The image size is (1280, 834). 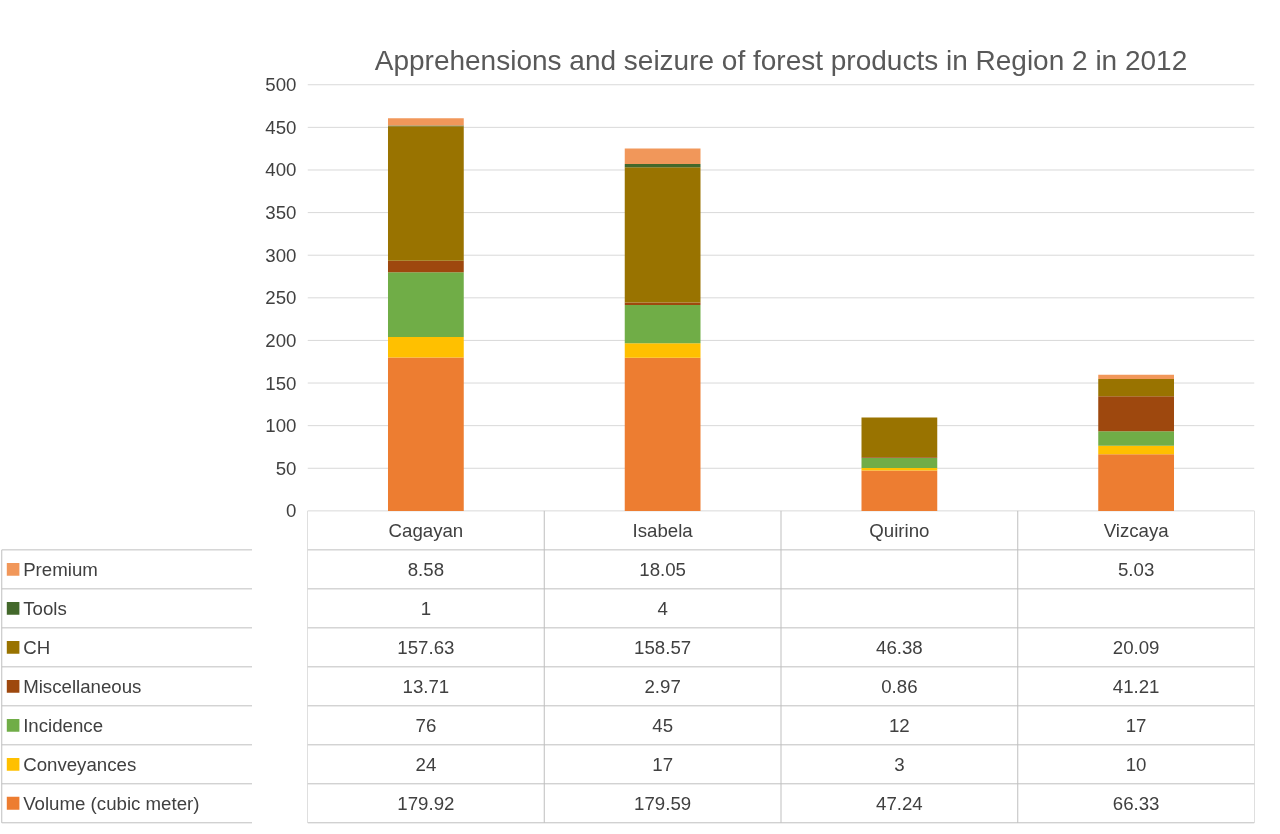 What do you see at coordinates (286, 468) in the screenshot?
I see `y-tick-label: 50` at bounding box center [286, 468].